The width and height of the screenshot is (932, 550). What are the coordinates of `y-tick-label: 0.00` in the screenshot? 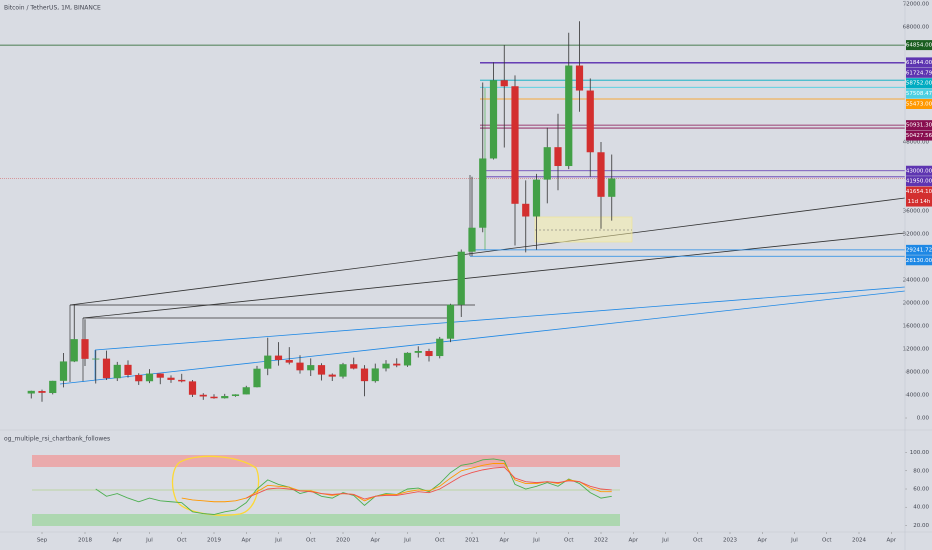 It's located at (923, 419).